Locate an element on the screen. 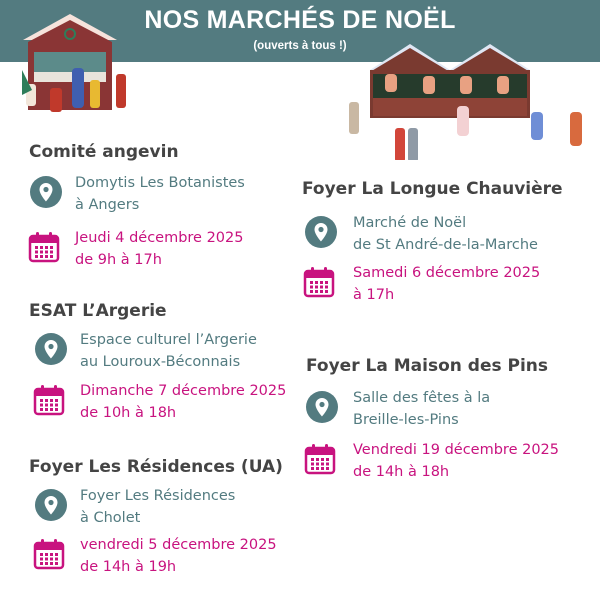 The width and height of the screenshot is (600, 600). market-name: ESAT L’Argerie is located at coordinates (98, 311).